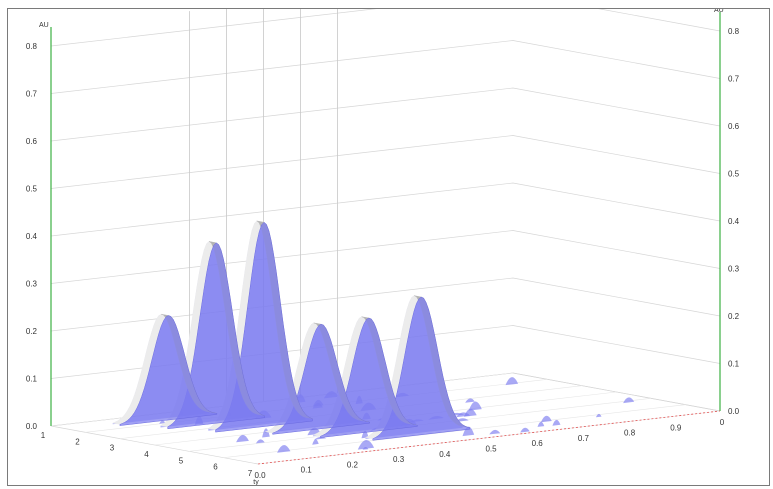  I want to click on depth-unit-label: ty, so click(256, 482).